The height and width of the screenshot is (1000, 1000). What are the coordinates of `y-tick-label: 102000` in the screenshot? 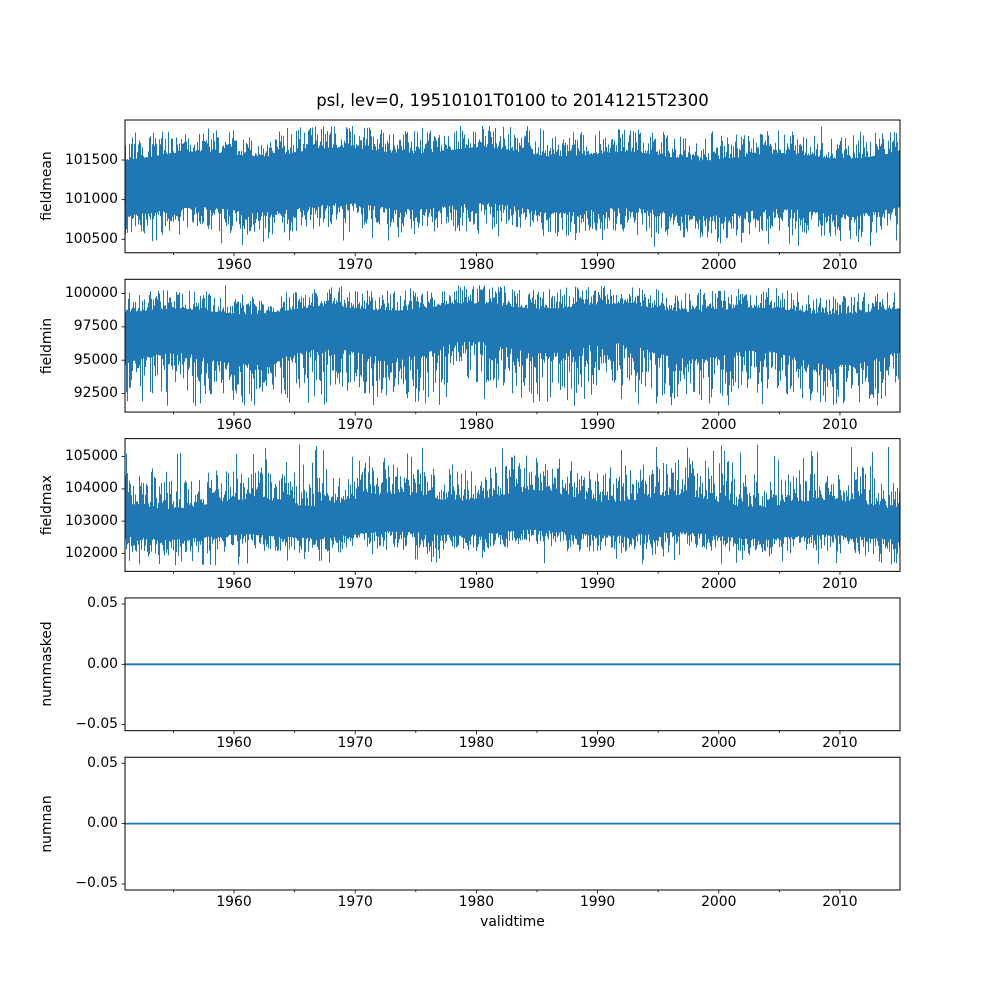 It's located at (91, 552).